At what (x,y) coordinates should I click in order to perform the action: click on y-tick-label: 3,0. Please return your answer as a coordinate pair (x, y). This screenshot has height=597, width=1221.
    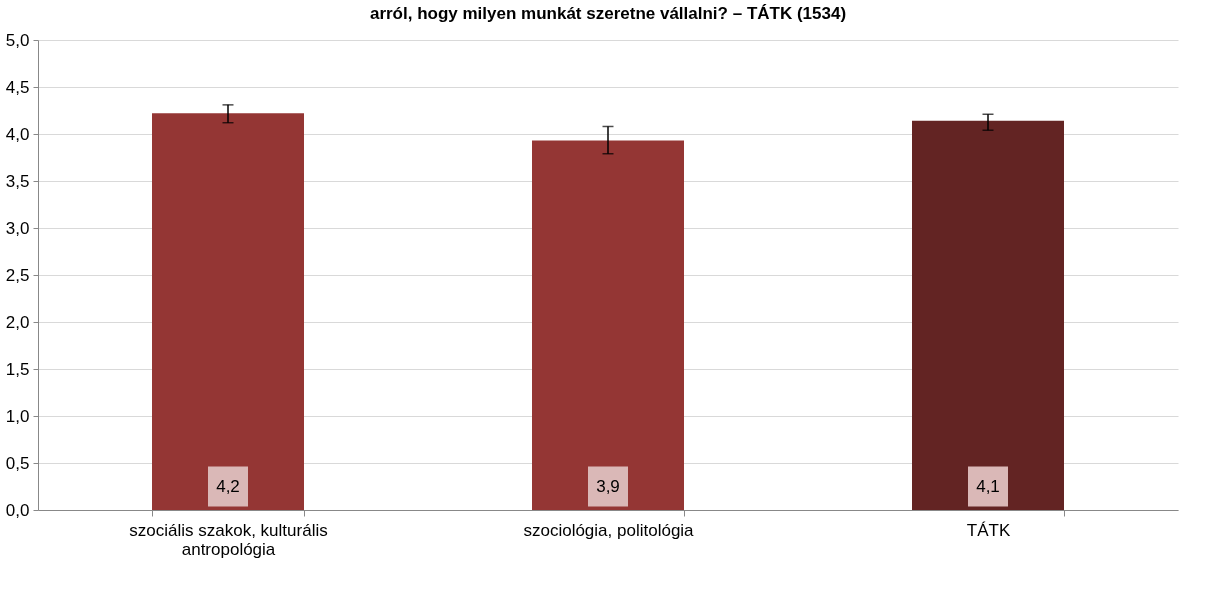
    Looking at the image, I should click on (17, 228).